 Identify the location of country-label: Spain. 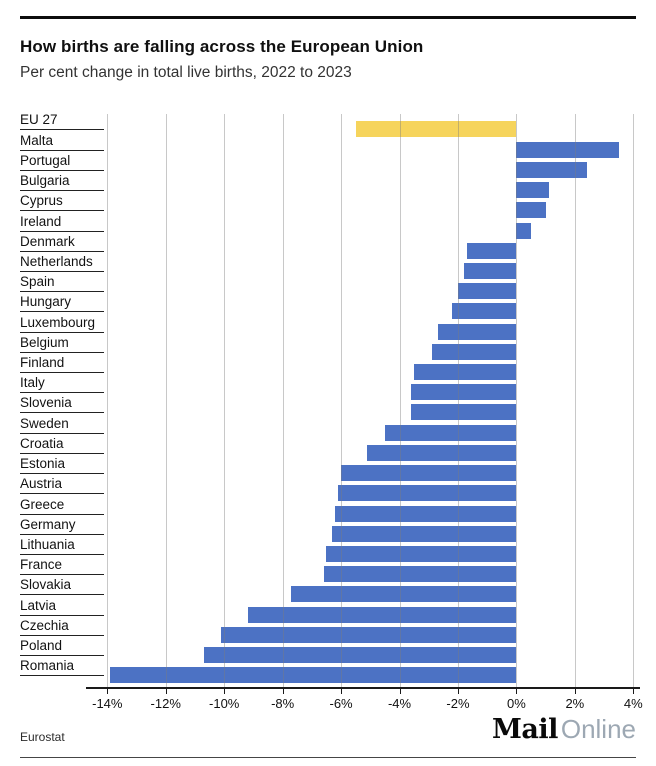
(37, 282).